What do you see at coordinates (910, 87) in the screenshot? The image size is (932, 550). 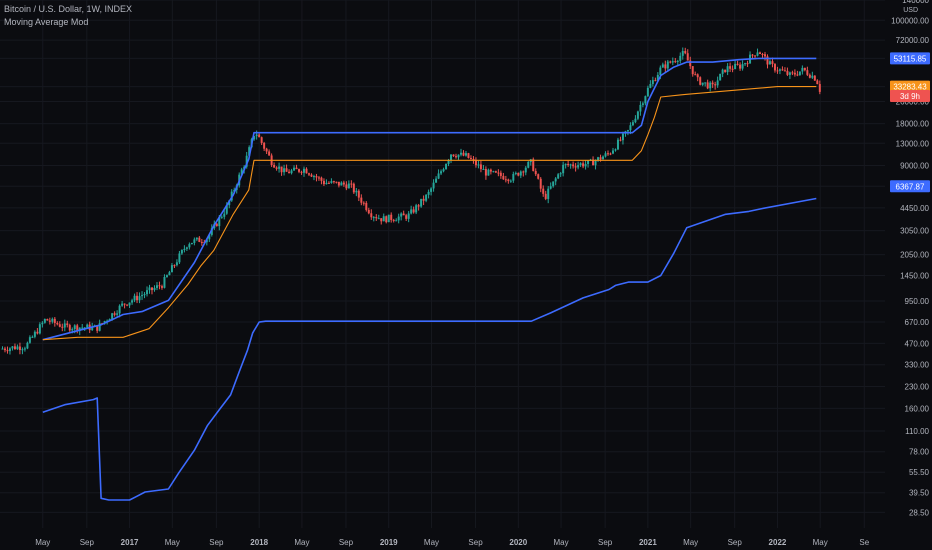 I see `price-tag-label: 33283.43` at bounding box center [910, 87].